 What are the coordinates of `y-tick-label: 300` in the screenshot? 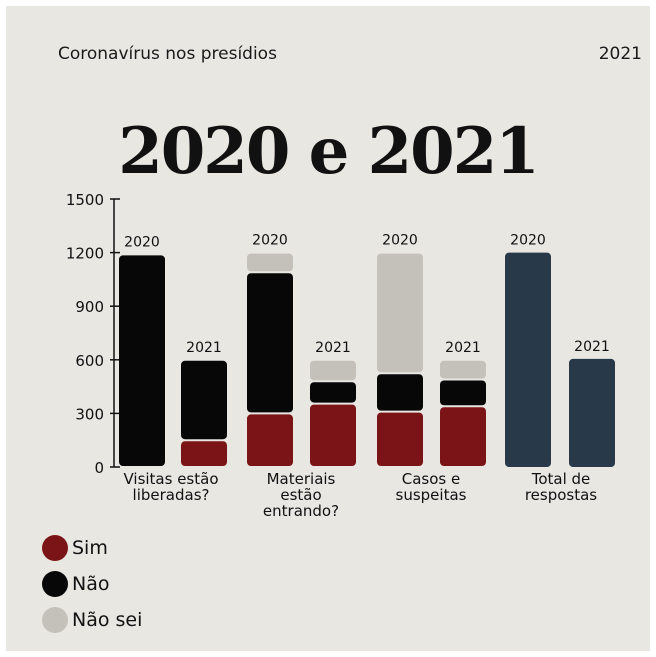 It's located at (89, 414).